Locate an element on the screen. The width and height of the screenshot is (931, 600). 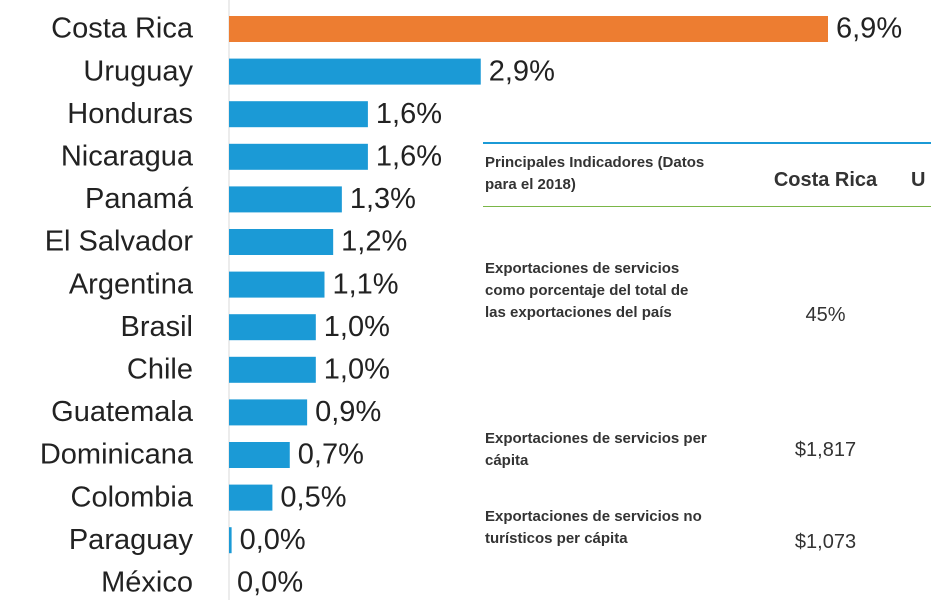
category-label: Honduras is located at coordinates (130, 114).